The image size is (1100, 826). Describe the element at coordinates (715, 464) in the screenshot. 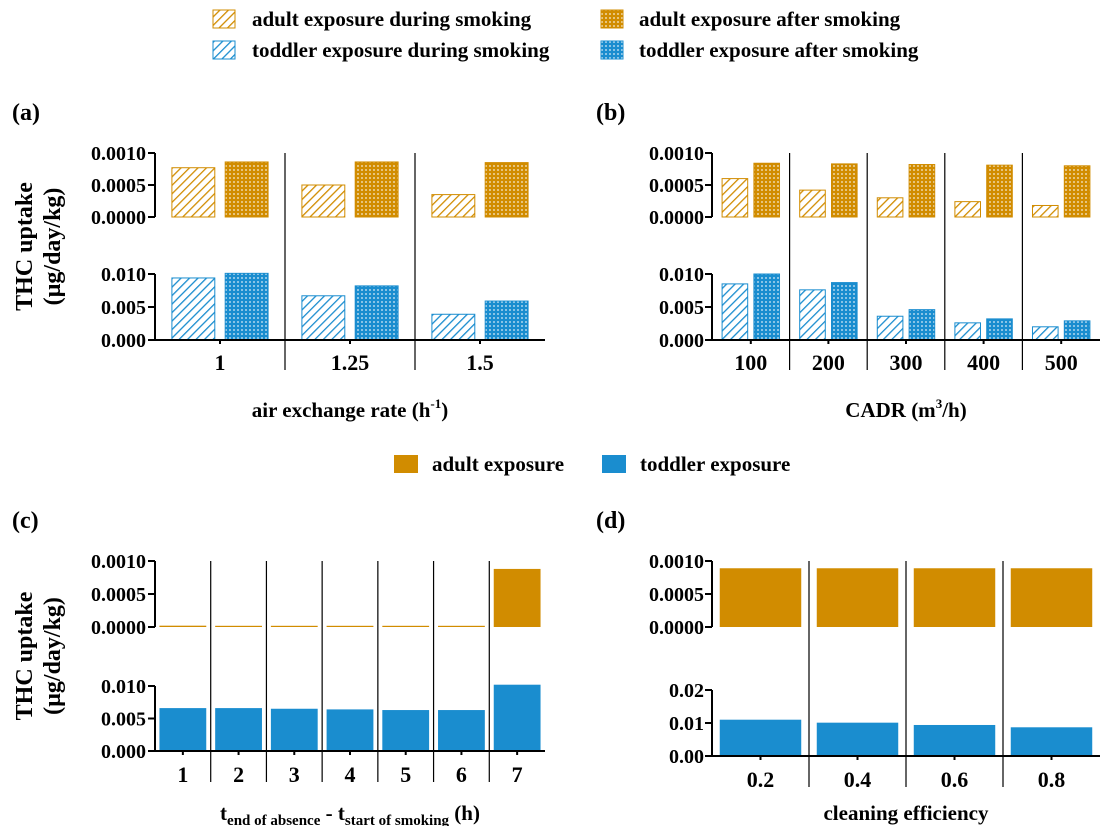

I see `legend-label: toddler exposure` at that location.